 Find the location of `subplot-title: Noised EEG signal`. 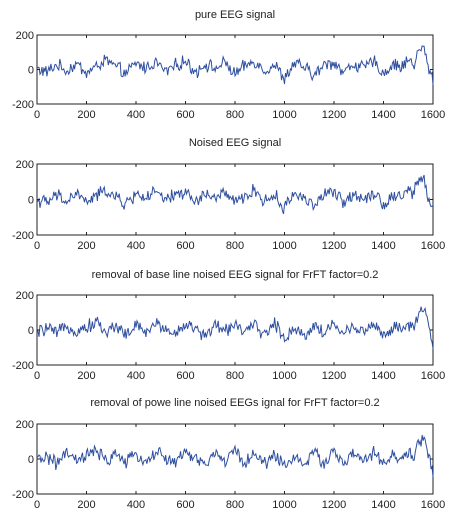

subplot-title: Noised EEG signal is located at coordinates (235, 143).